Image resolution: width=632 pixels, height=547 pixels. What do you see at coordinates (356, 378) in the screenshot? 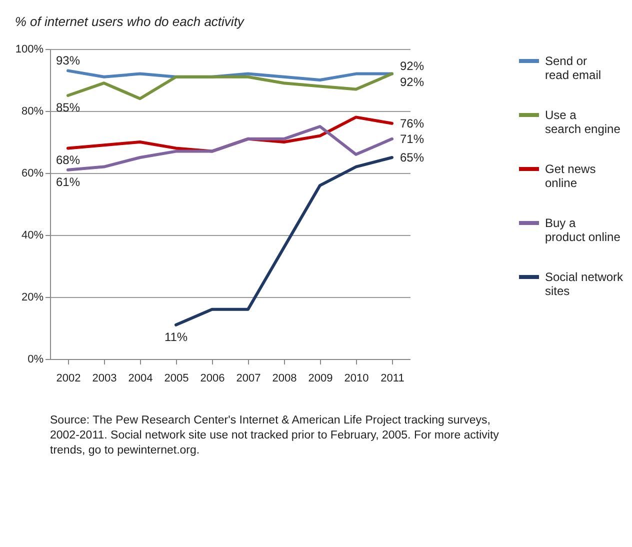
I see `x-tick-label: 2010` at bounding box center [356, 378].